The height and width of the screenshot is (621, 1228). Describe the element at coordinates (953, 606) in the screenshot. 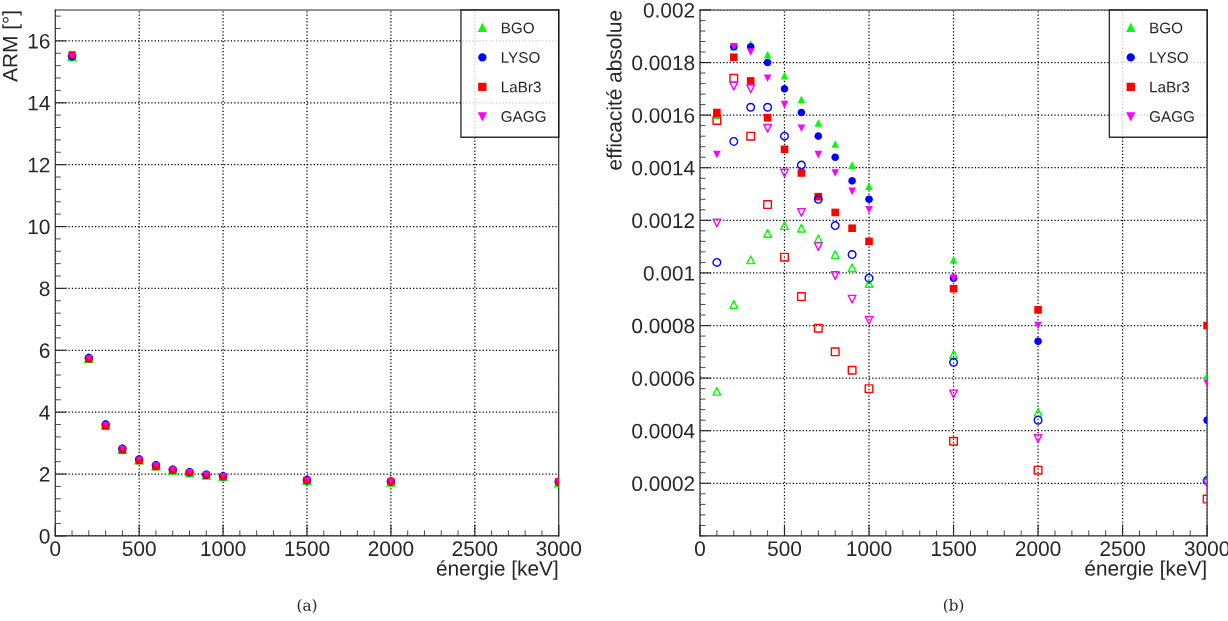

I see `text: (b)` at that location.